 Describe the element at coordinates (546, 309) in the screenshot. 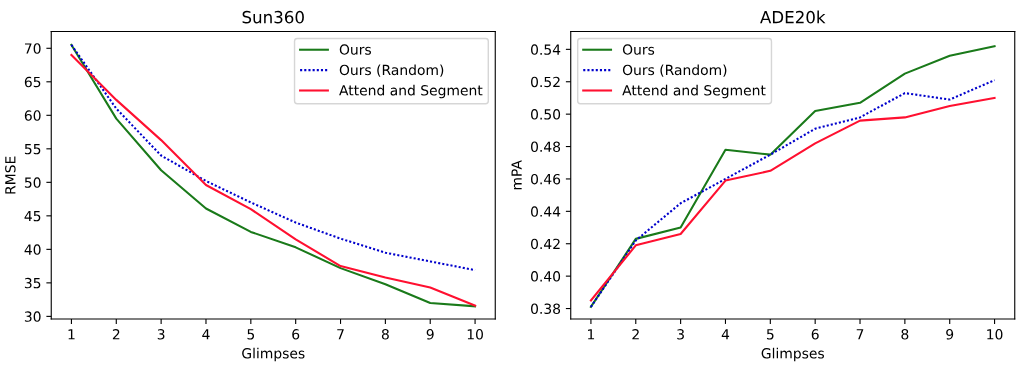

I see `y-tick-label: 0.38` at that location.